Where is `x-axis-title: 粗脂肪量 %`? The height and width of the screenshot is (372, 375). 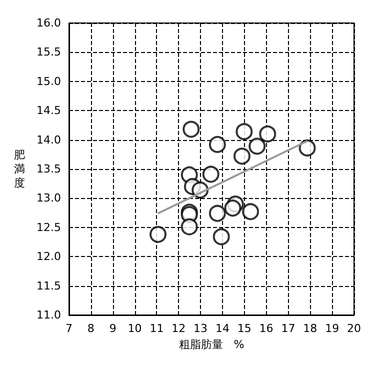 x-axis-title: 粗脂肪量 % is located at coordinates (211, 344).